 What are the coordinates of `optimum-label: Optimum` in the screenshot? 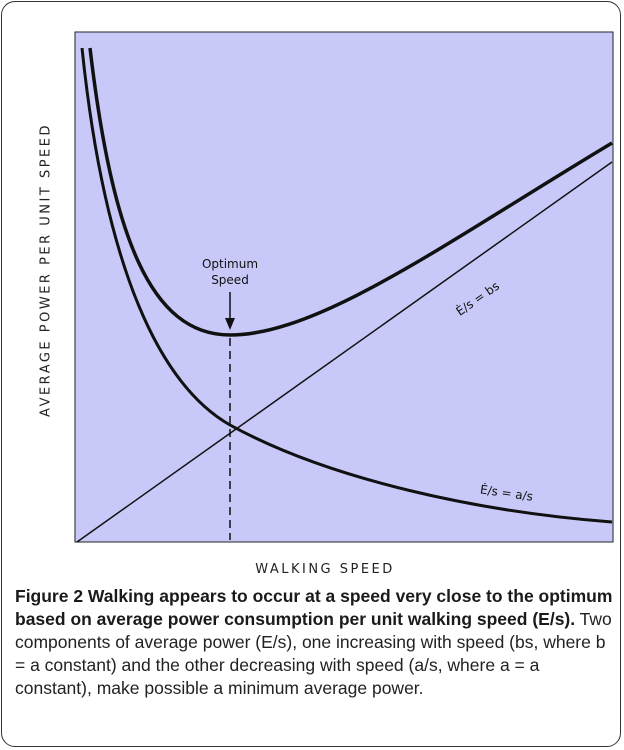 It's located at (230, 264).